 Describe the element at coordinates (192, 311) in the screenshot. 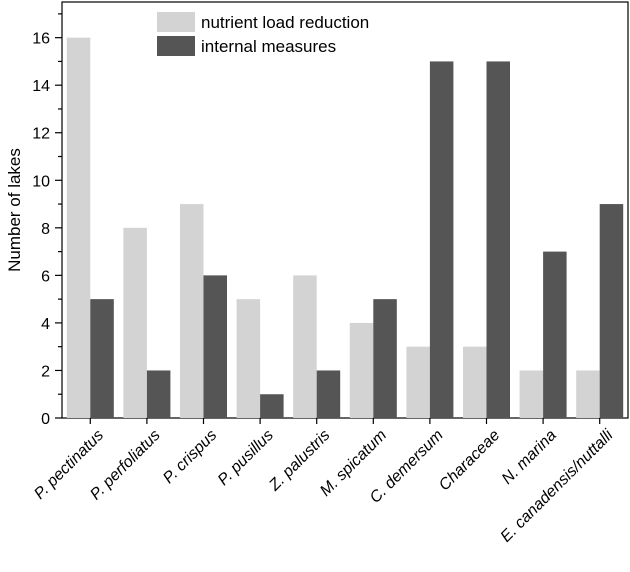

I see `bar-nutrient-load-reduction-p-crispus` at that location.